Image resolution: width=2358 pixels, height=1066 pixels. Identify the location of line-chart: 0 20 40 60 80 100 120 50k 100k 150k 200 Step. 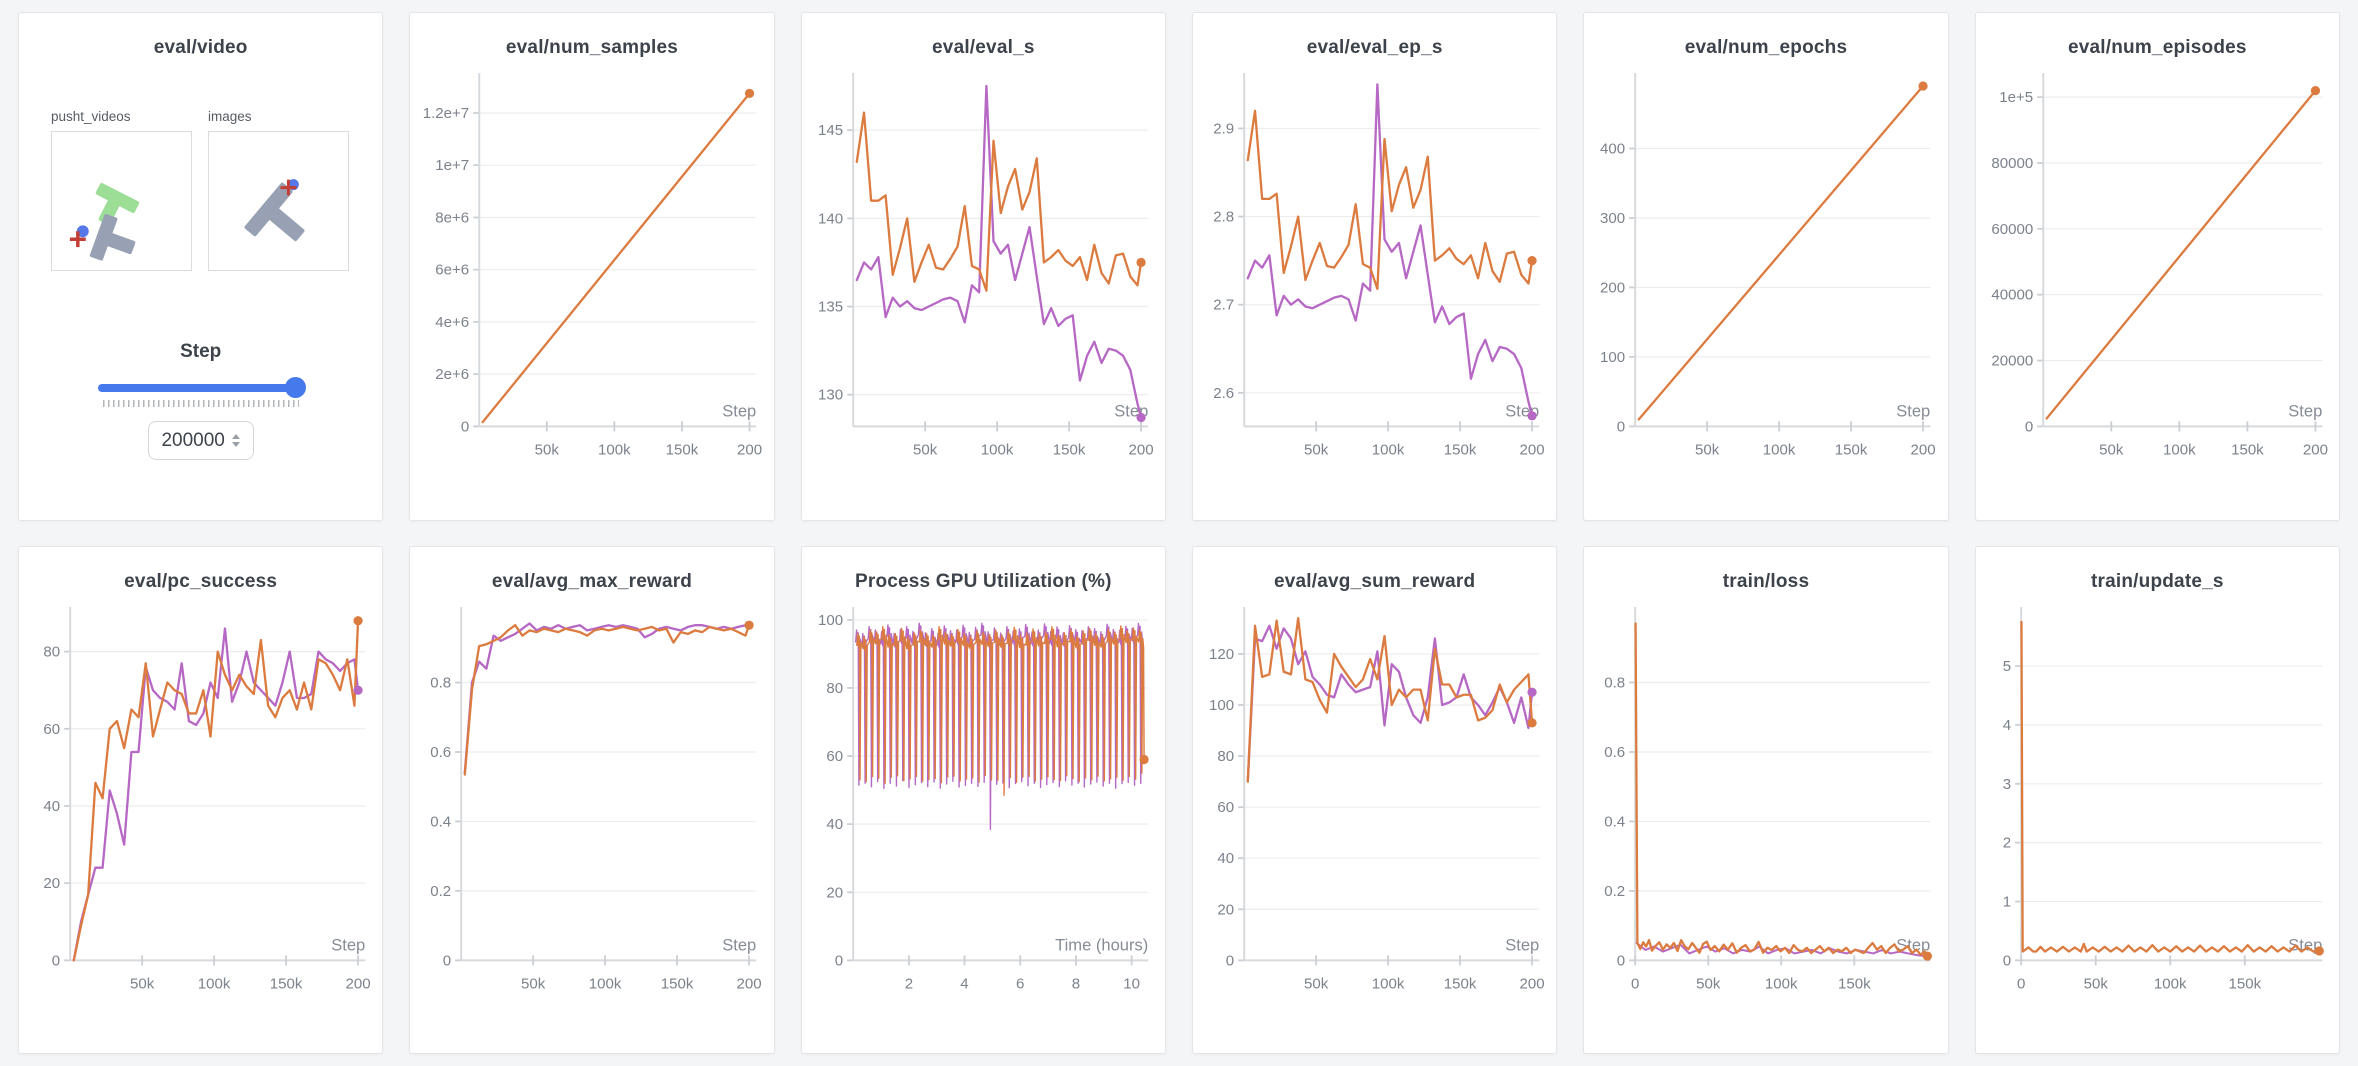
(1374, 810).